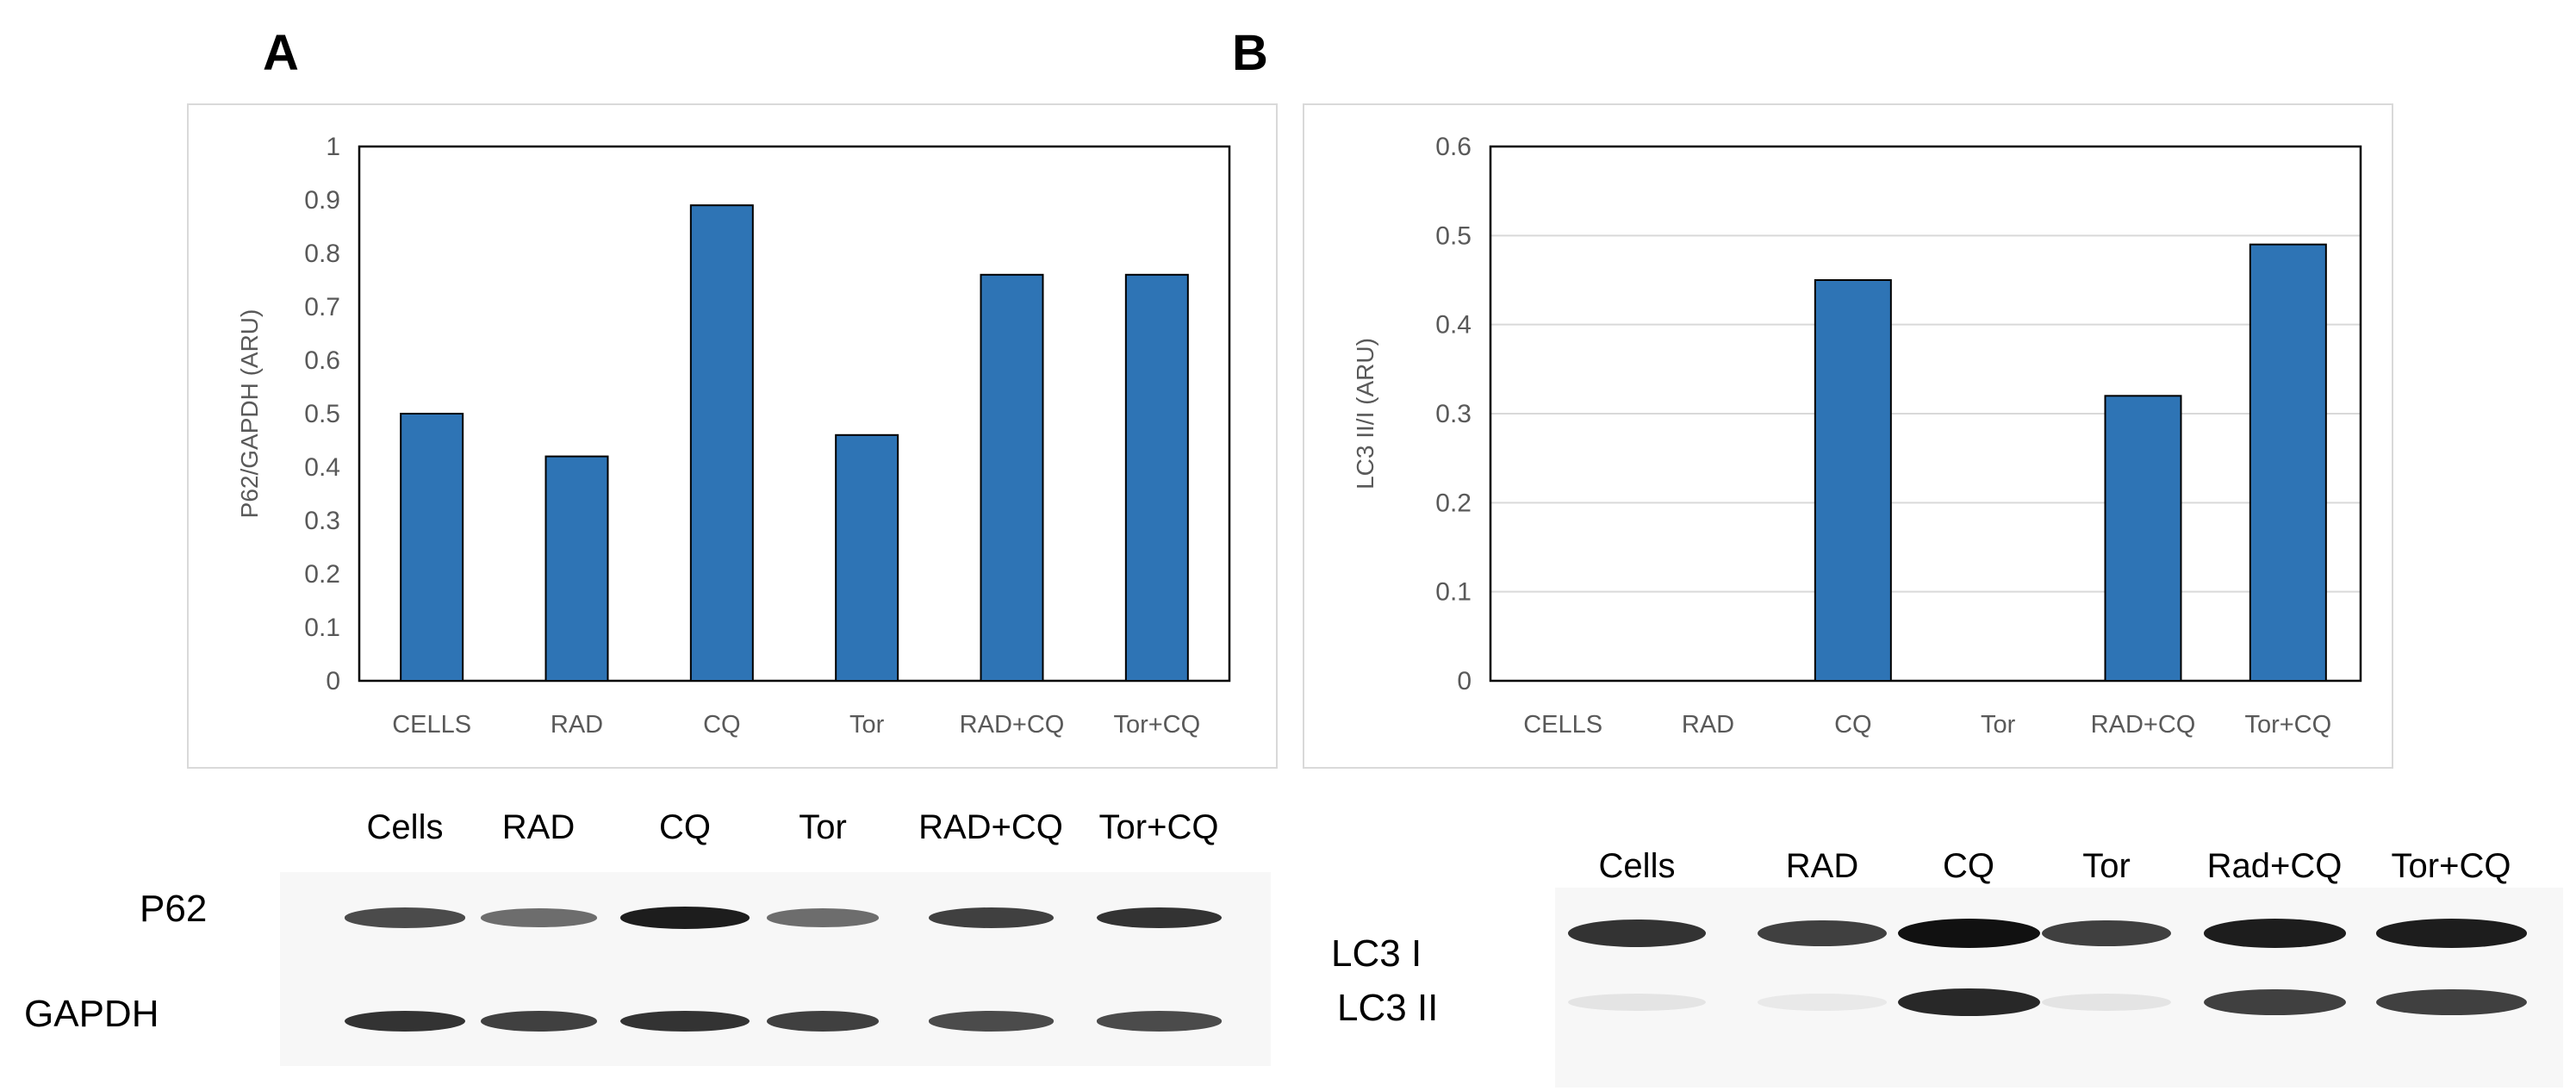  Describe the element at coordinates (823, 827) in the screenshot. I see `blot-a-lane-label: Tor` at that location.